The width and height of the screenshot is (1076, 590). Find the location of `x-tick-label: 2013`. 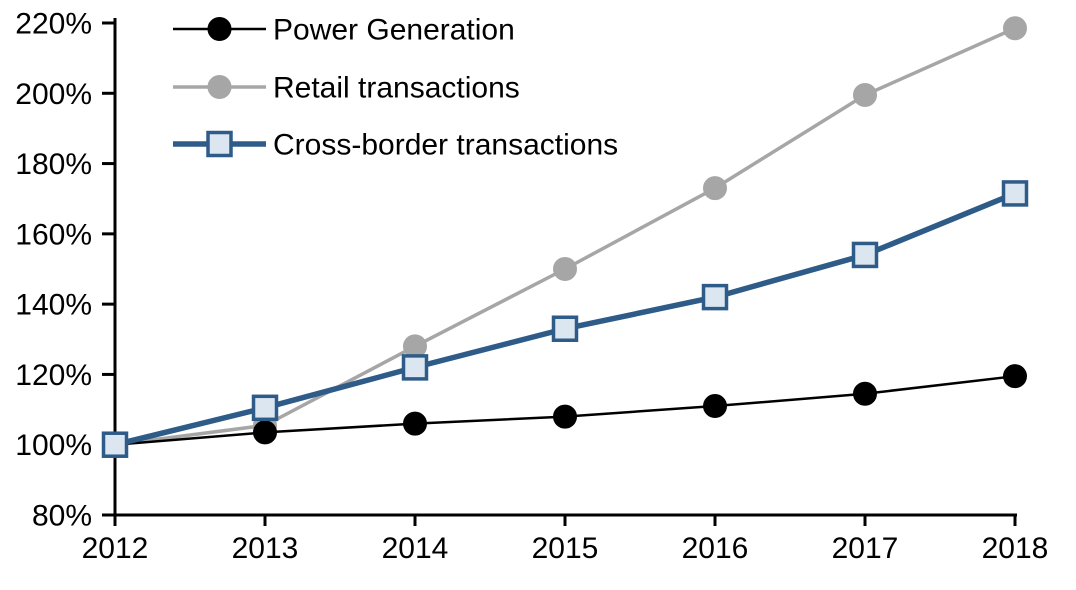

x-tick-label: 2013 is located at coordinates (265, 548).